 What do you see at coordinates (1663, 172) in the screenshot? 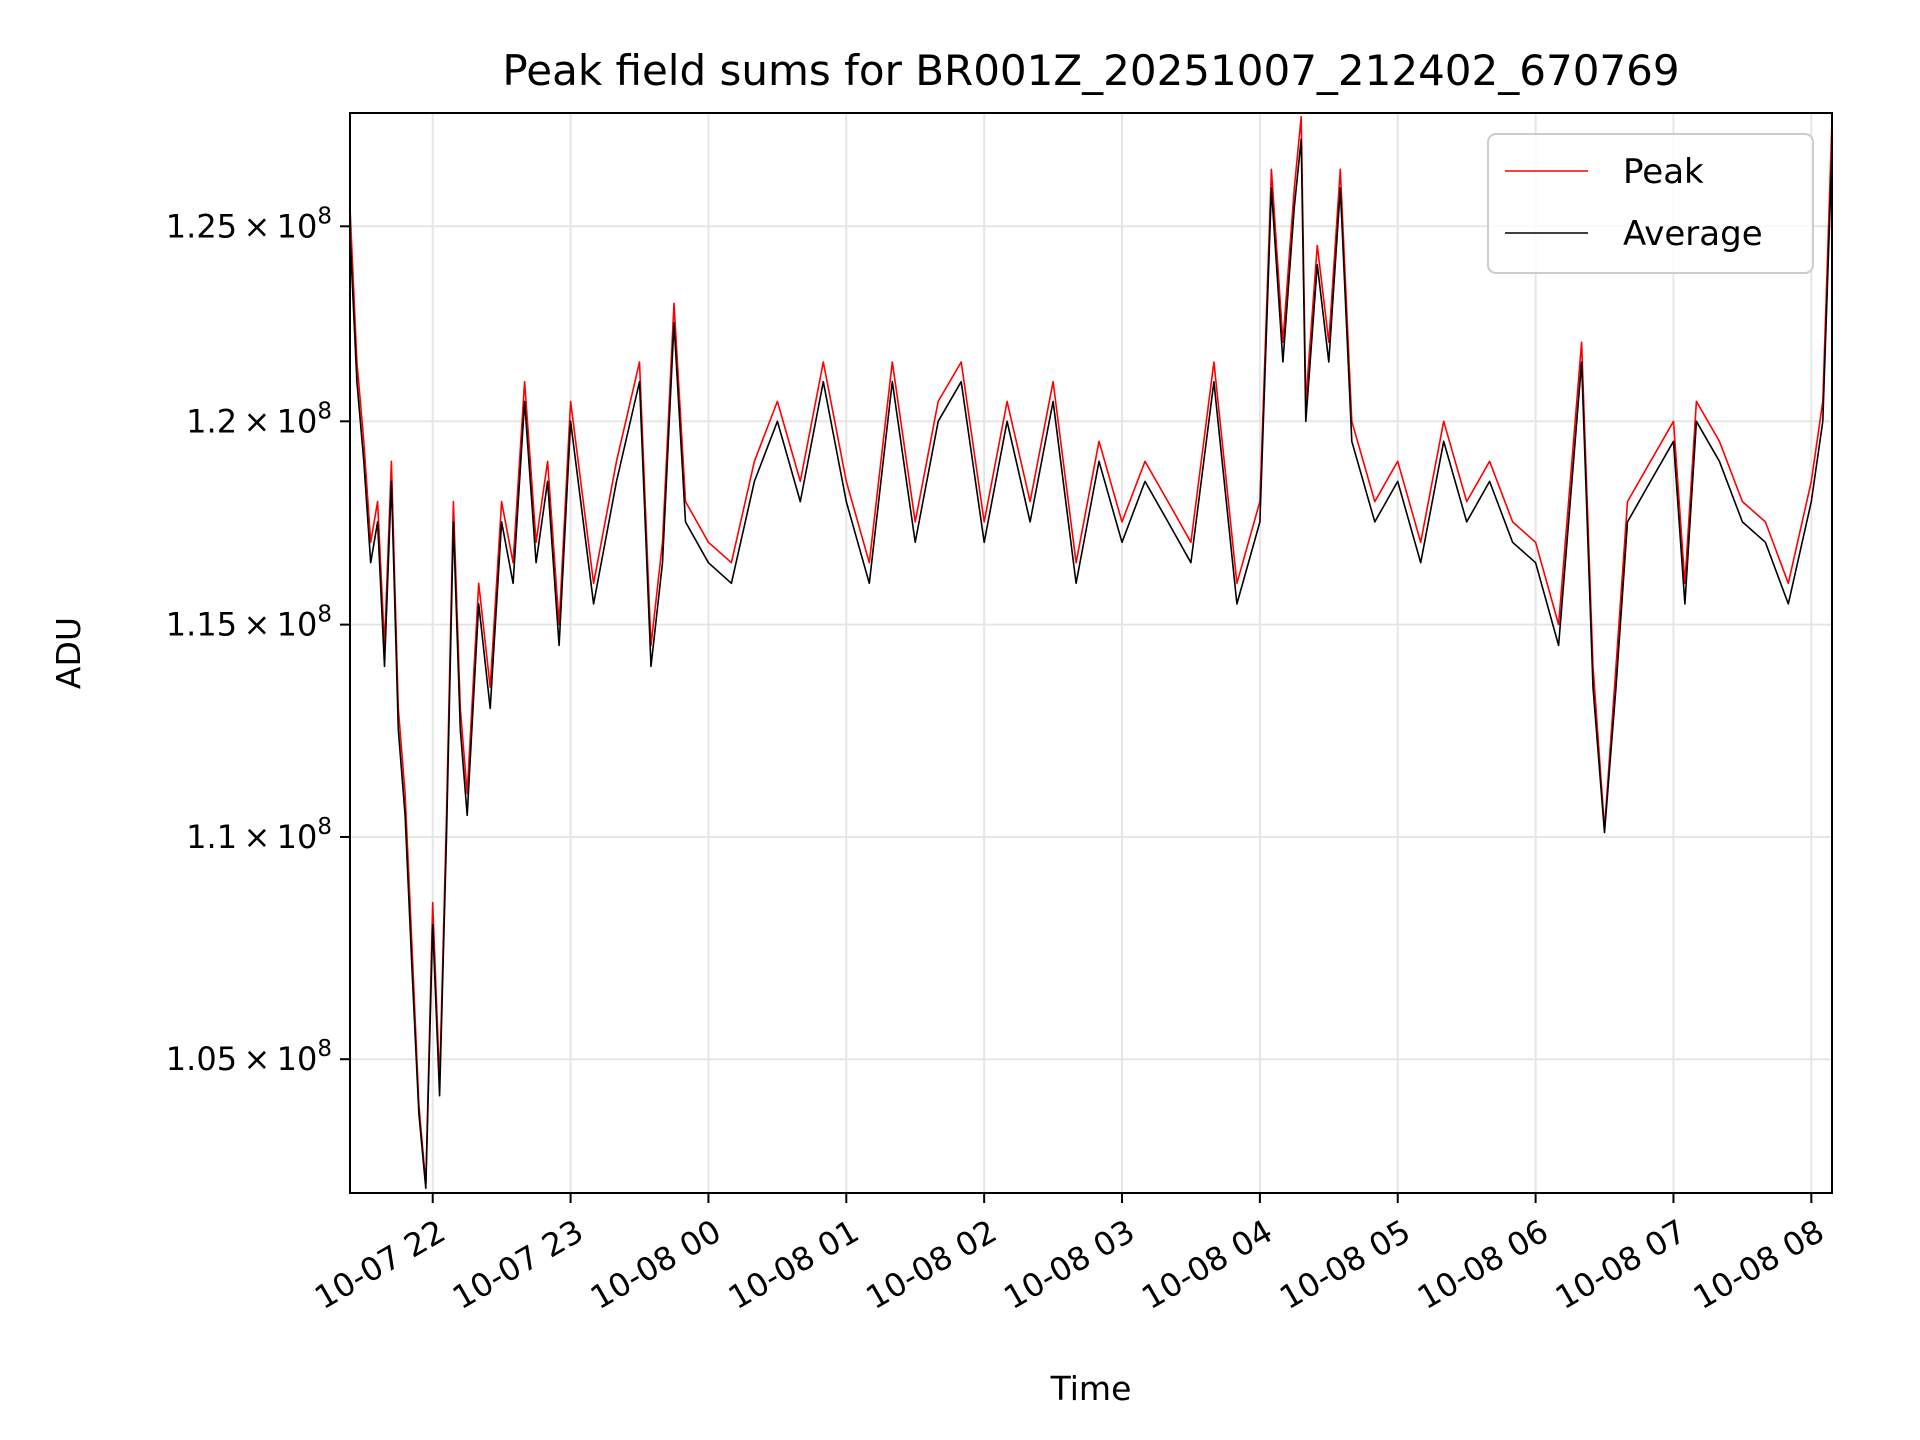
I see `legend-peak-label: Peak` at bounding box center [1663, 172].